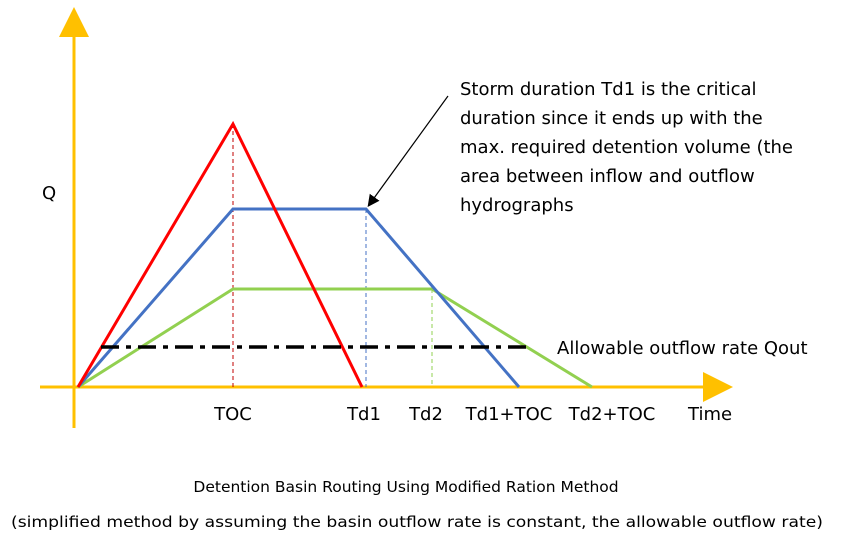 Image resolution: width=851 pixels, height=547 pixels. What do you see at coordinates (709, 414) in the screenshot?
I see `x-axis-label: Time` at bounding box center [709, 414].